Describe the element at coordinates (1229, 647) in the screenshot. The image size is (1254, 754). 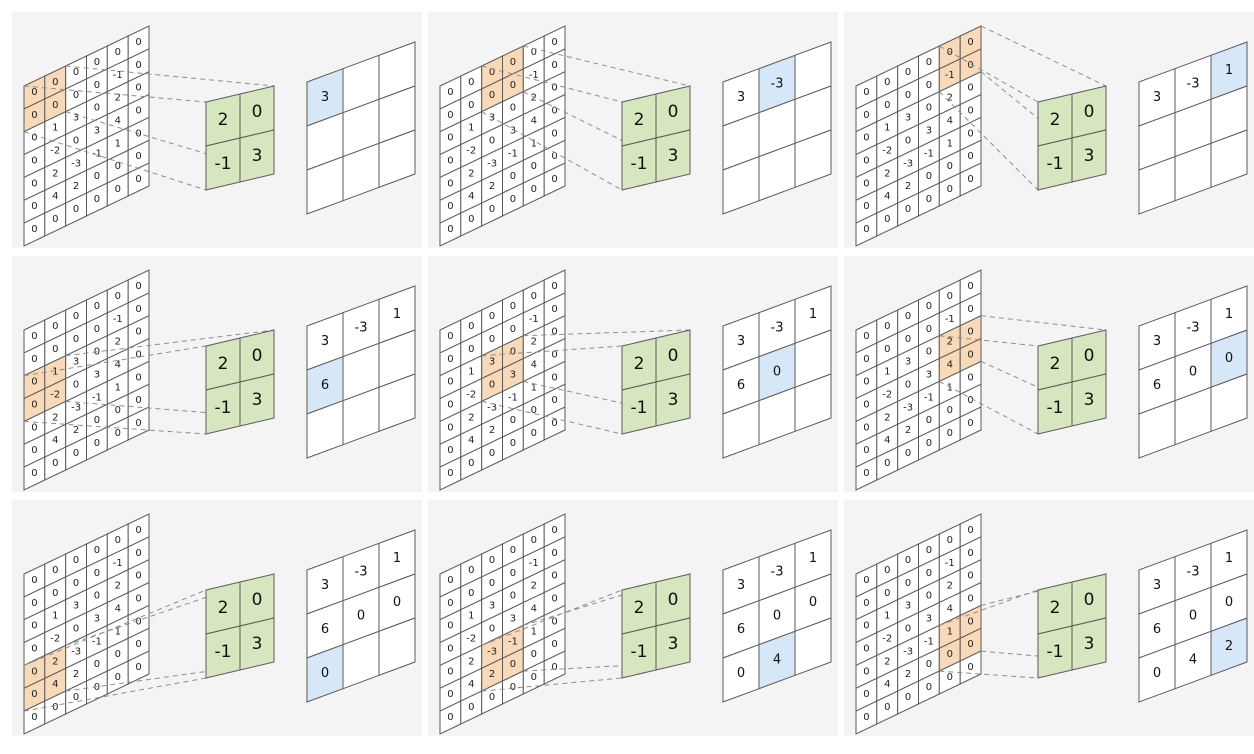
I see `output-cell` at that location.